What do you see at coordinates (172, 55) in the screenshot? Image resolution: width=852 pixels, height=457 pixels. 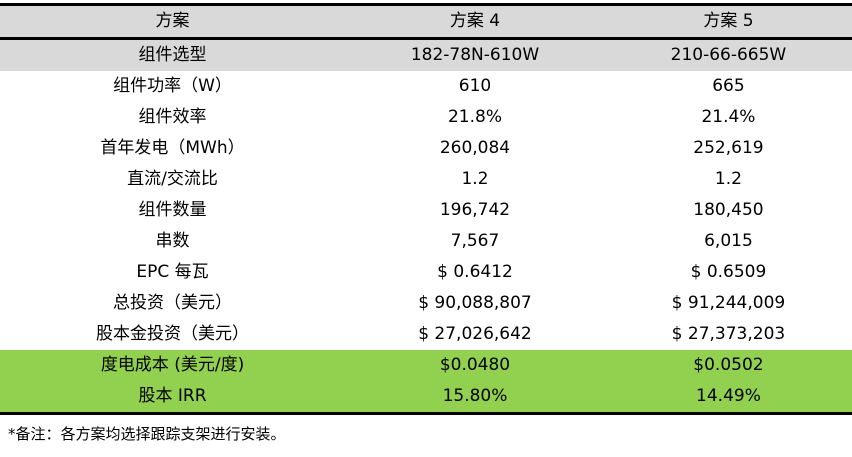 I see `row-label: 组件选型` at bounding box center [172, 55].